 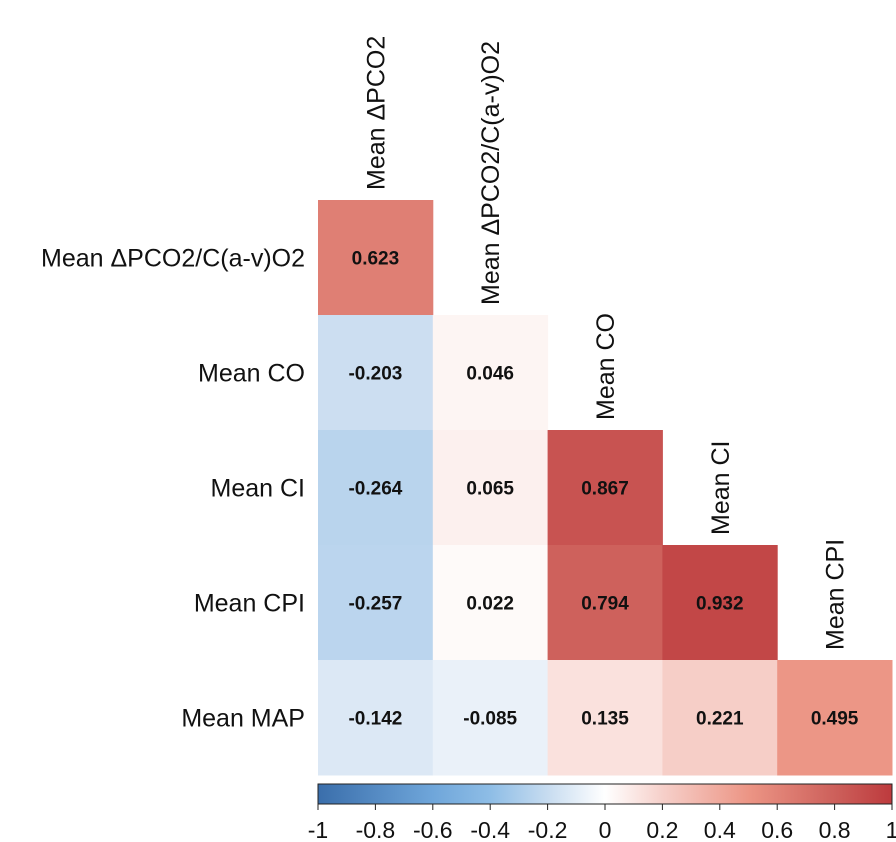 I want to click on cell-value-label: 0.794, so click(x=605, y=604).